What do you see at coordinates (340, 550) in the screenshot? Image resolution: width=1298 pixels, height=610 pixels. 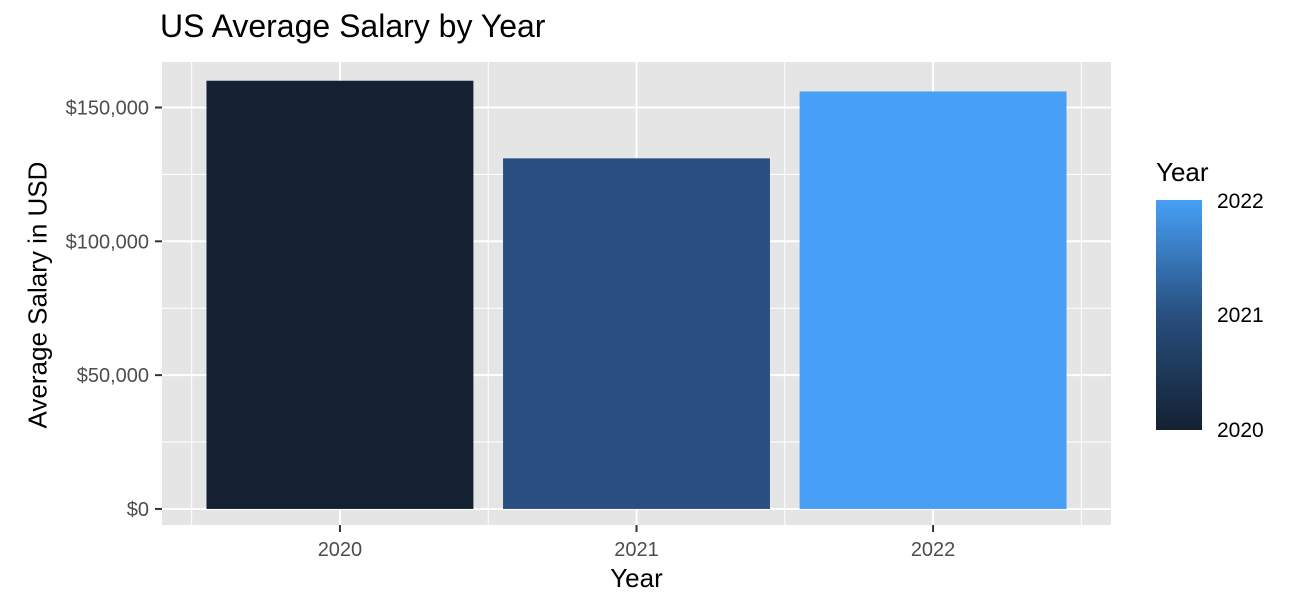 I see `x-tick-label: 2020` at bounding box center [340, 550].